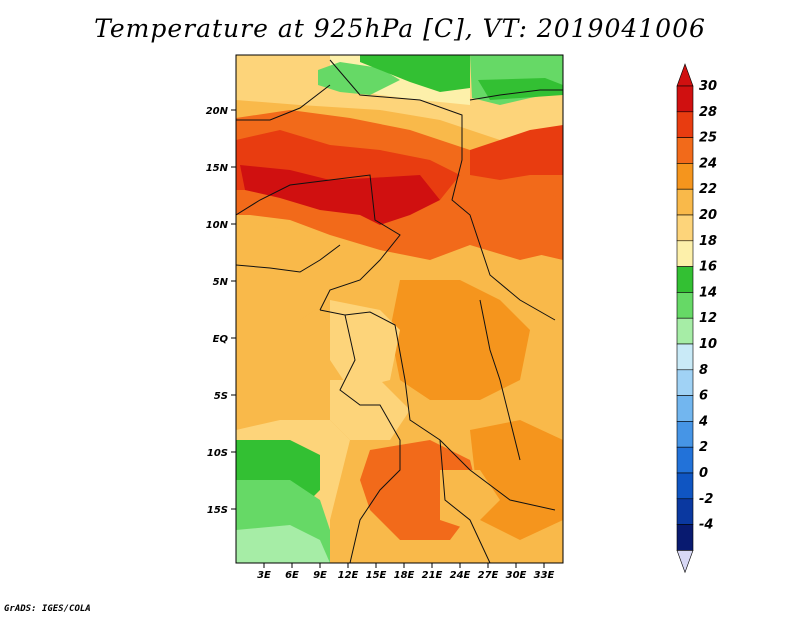  Describe the element at coordinates (47, 609) in the screenshot. I see `grads-credit: GrADS: IGES/COLA` at that location.